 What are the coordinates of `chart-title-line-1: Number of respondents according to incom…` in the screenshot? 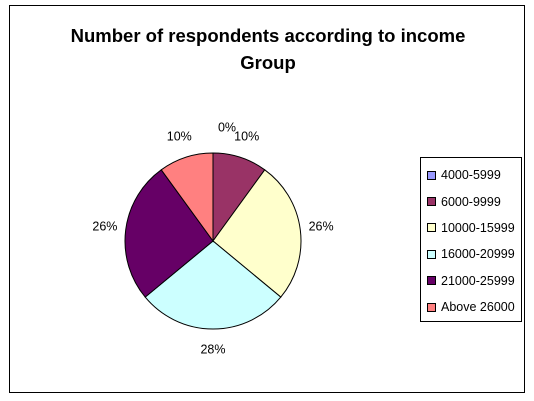 It's located at (268, 35).